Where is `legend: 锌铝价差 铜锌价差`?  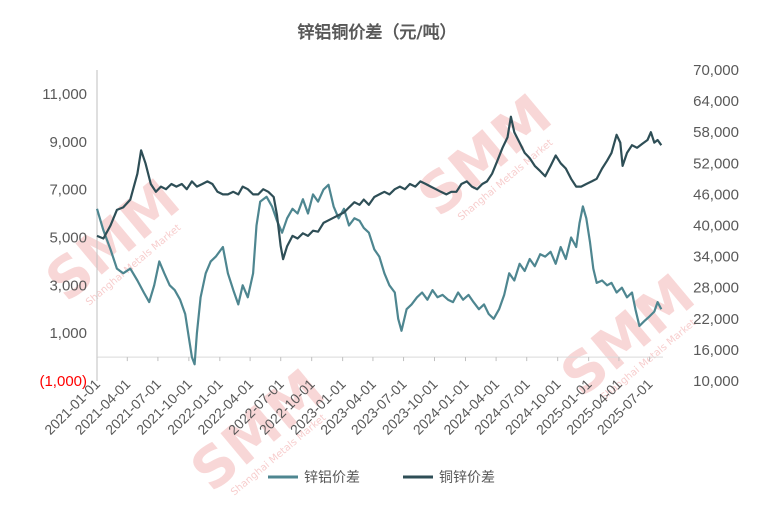
legend: 锌铝价差 铜锌价差 is located at coordinates (381, 478).